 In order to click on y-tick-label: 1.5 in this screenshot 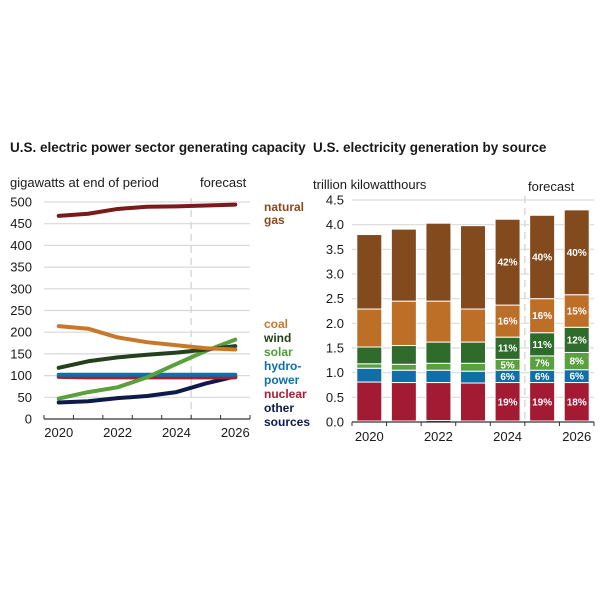, I will do `click(335, 348)`.